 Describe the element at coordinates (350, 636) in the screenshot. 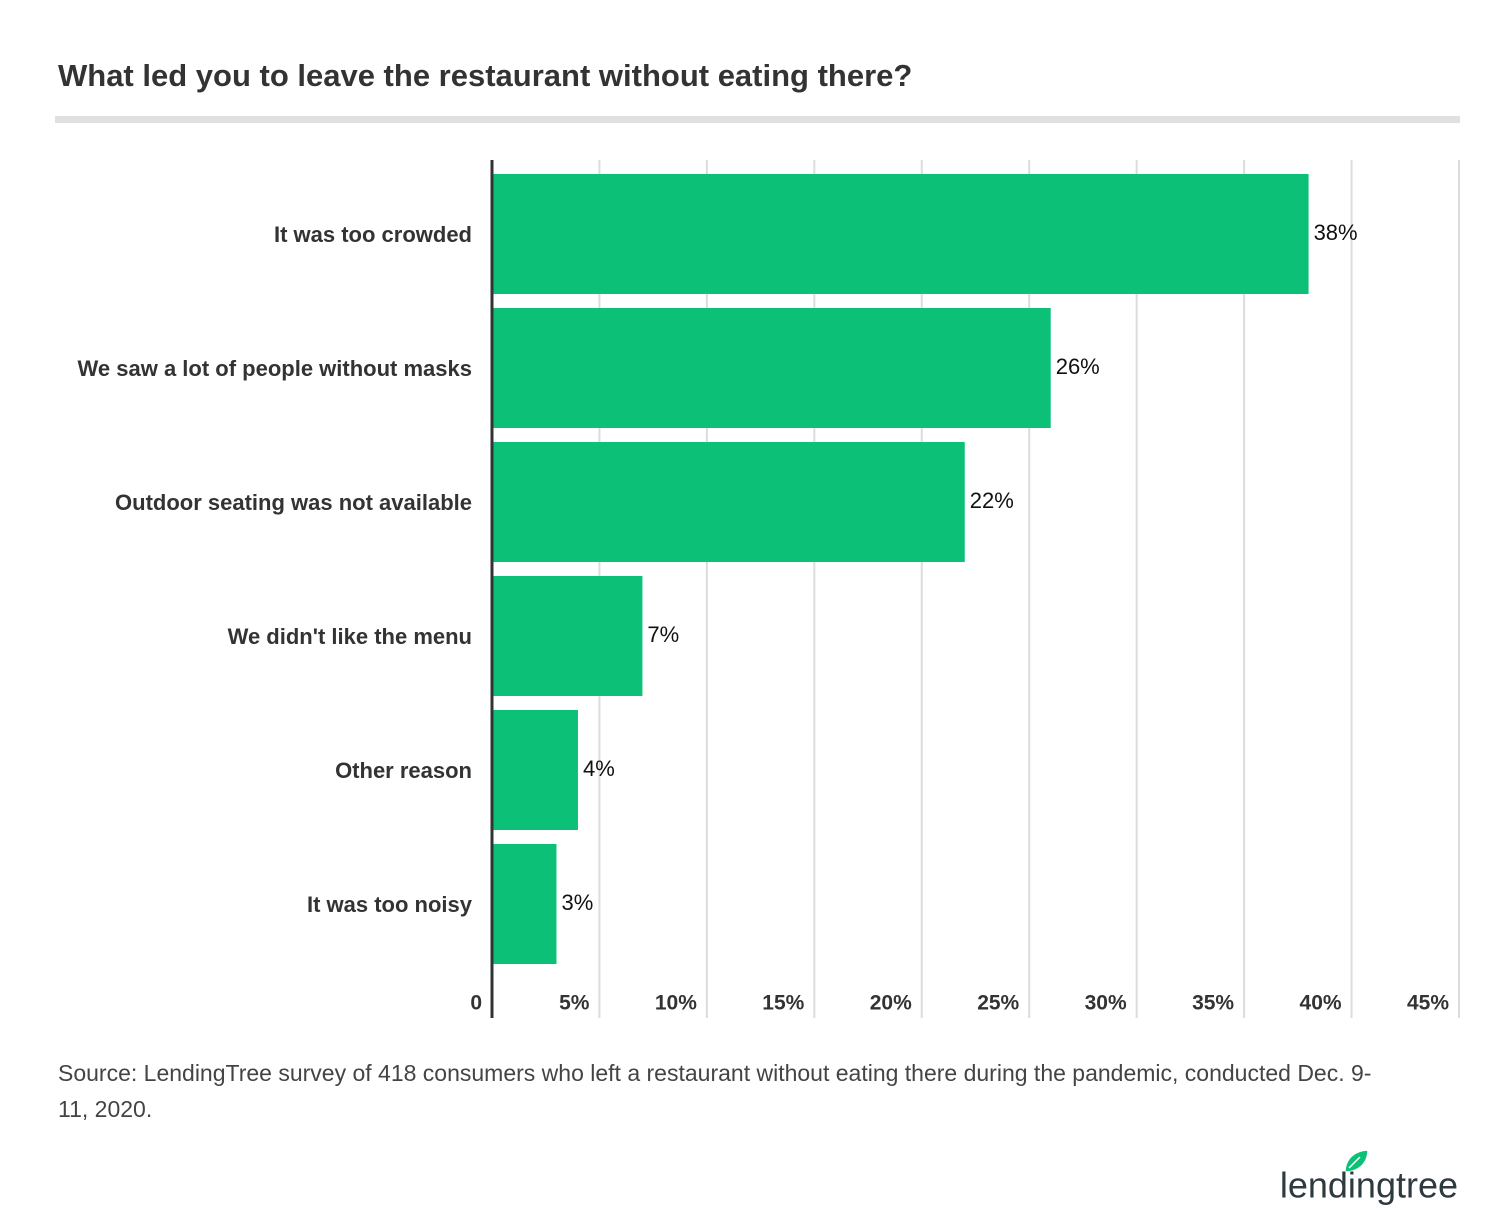

I see `y-tick-label: We didn't like the menu` at that location.